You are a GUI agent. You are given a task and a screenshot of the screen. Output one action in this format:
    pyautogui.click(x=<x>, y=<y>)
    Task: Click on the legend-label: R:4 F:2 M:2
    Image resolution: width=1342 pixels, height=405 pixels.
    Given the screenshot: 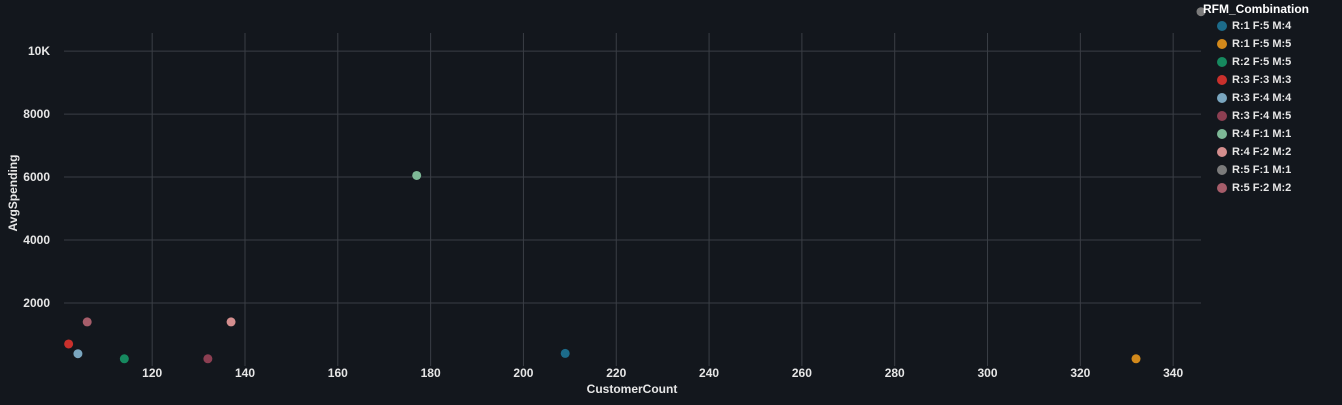 What is the action you would take?
    pyautogui.click(x=1262, y=152)
    